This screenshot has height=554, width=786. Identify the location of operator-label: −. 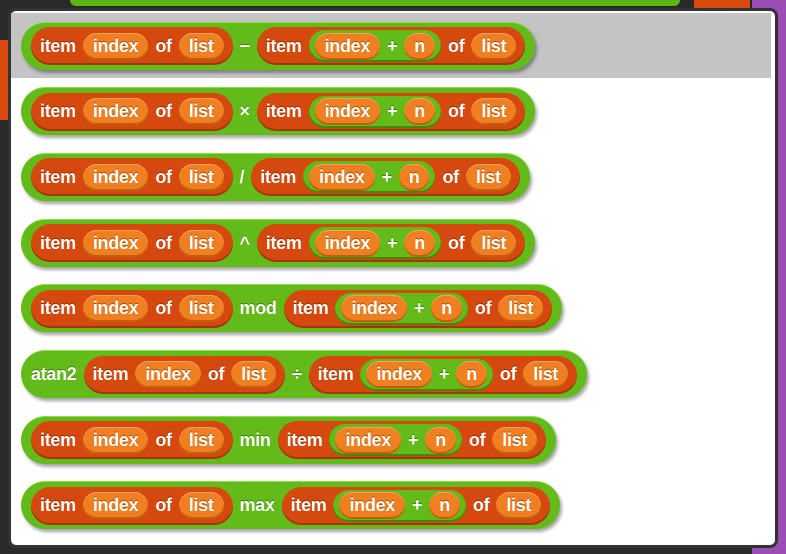
(245, 45).